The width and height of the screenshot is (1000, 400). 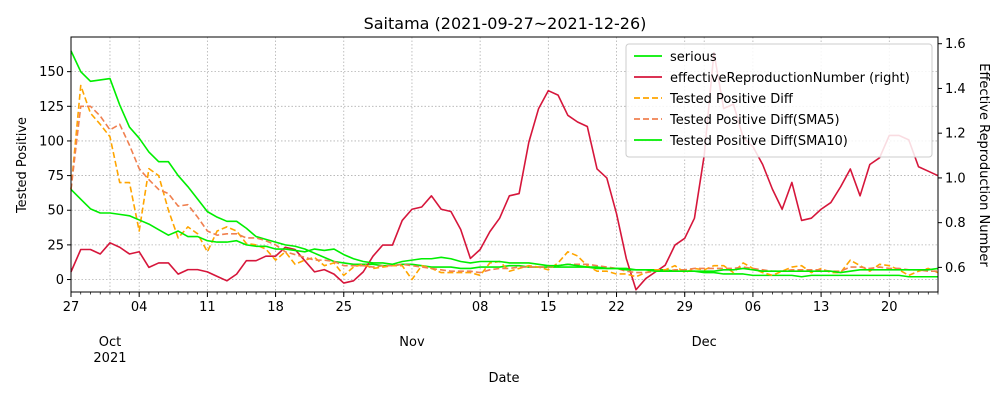 What do you see at coordinates (704, 342) in the screenshot?
I see `x-month-label: Dec` at bounding box center [704, 342].